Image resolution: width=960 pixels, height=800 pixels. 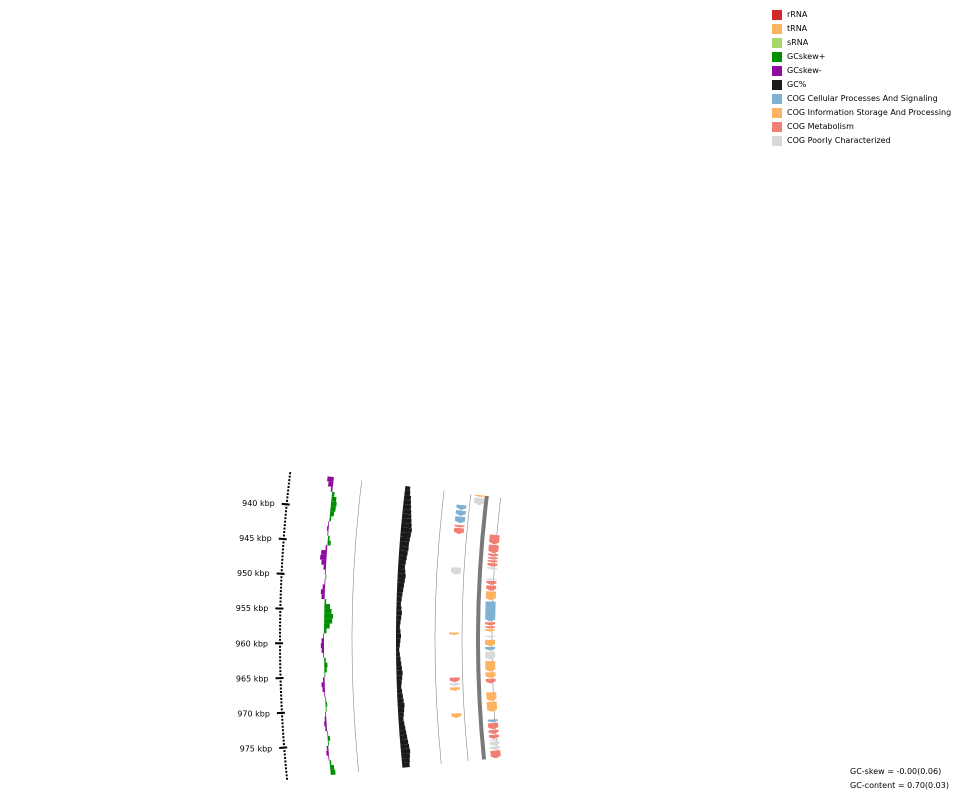 I want to click on legend-label-trna: tRNA, so click(x=797, y=28).